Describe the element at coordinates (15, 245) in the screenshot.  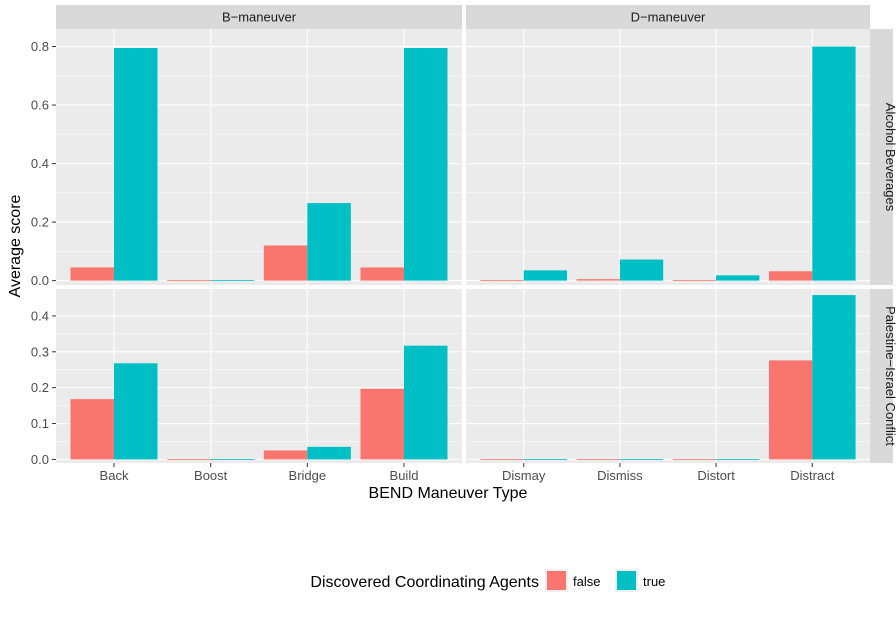
I see `y-axis-title: Average score` at that location.